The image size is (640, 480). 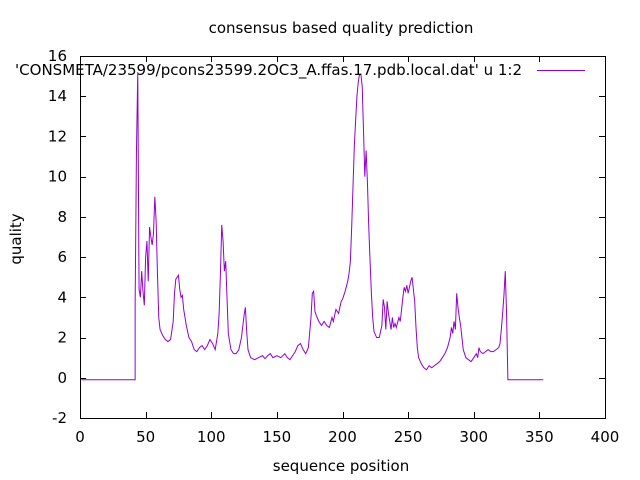 I want to click on y-tick-label: 16, so click(x=57, y=56).